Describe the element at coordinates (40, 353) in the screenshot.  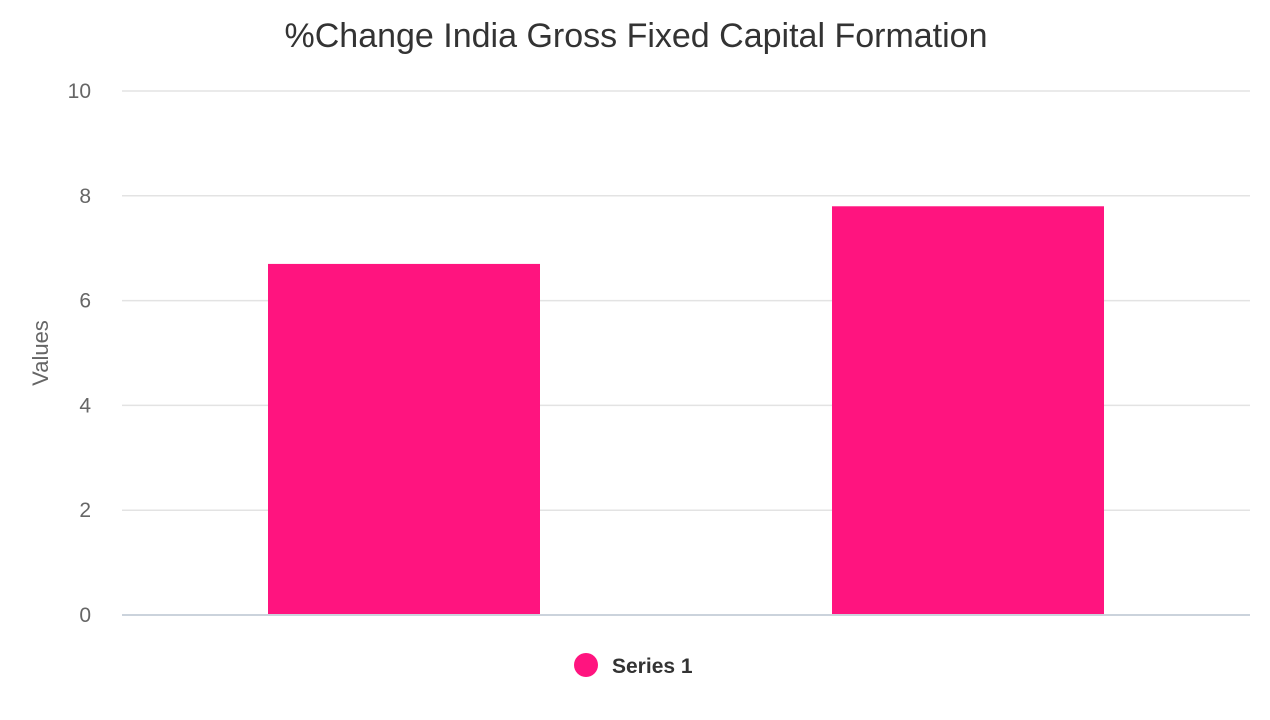
I see `y-axis-title: Values` at that location.